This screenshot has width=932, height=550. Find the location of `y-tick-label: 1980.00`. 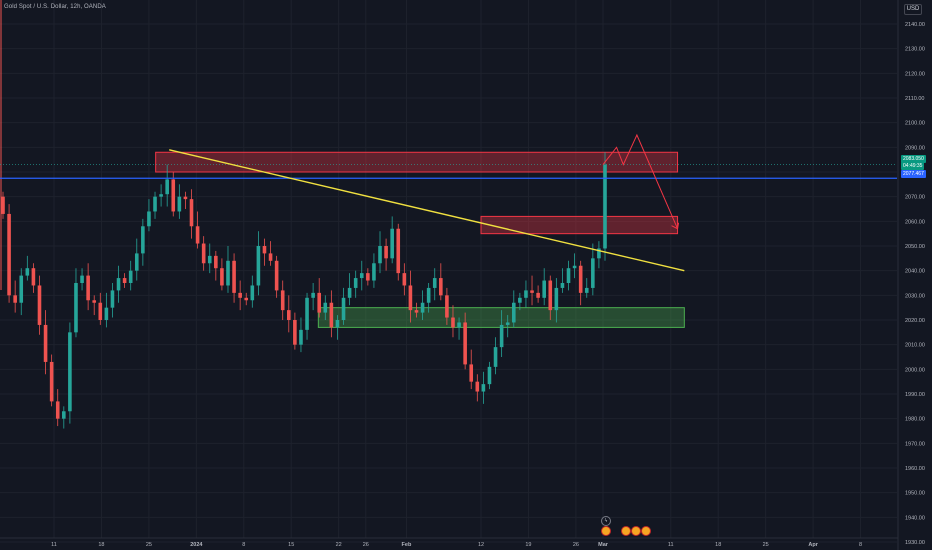

y-tick-label: 1980.00 is located at coordinates (915, 420).